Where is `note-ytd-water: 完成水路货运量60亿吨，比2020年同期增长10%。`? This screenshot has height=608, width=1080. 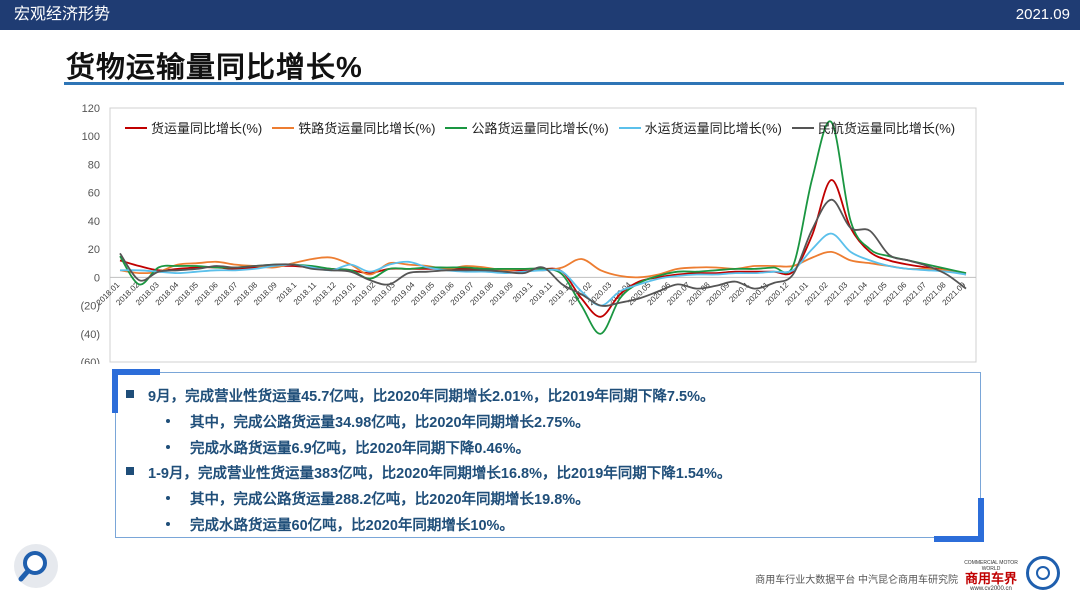
note-ytd-water: 完成水路货运量60亿吨，比2020年同期增长10%。 is located at coordinates (352, 526).